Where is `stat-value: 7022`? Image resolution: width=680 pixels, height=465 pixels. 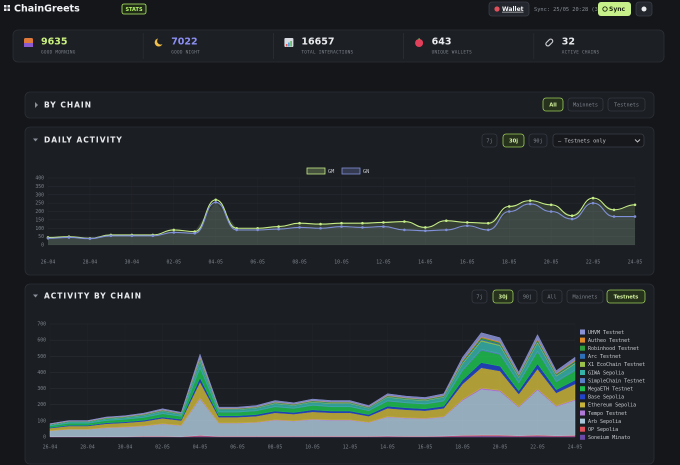
stat-value: 7022 is located at coordinates (184, 42).